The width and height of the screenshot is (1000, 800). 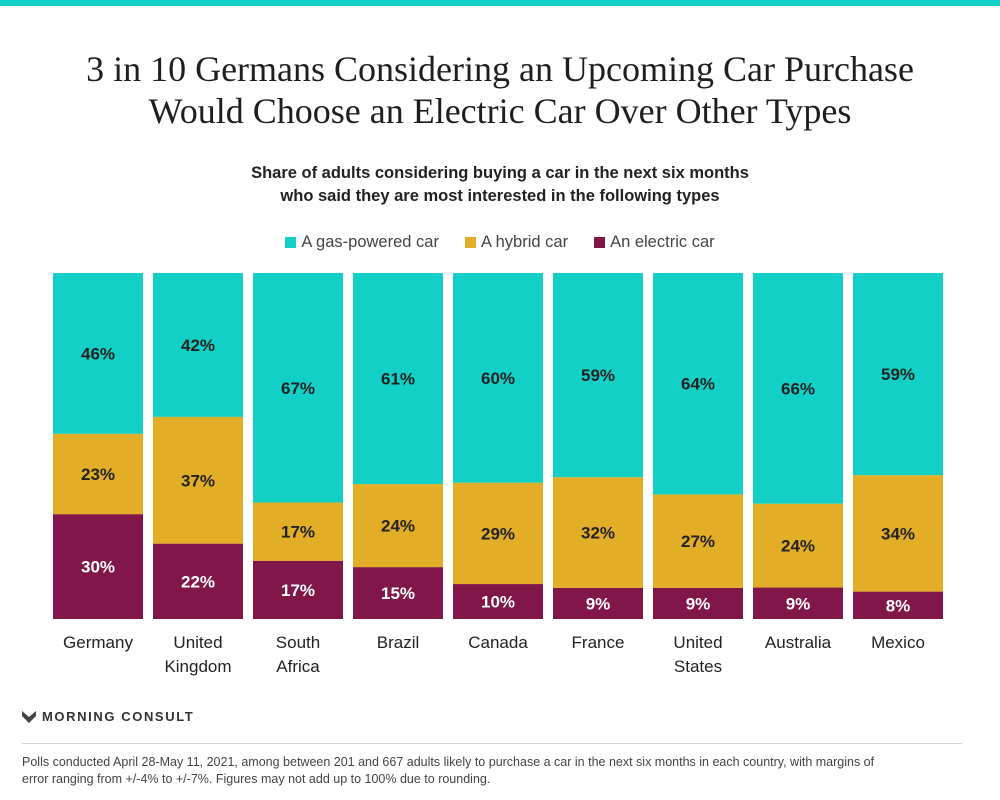 What do you see at coordinates (898, 533) in the screenshot?
I see `data-label-hybrid: 34%` at bounding box center [898, 533].